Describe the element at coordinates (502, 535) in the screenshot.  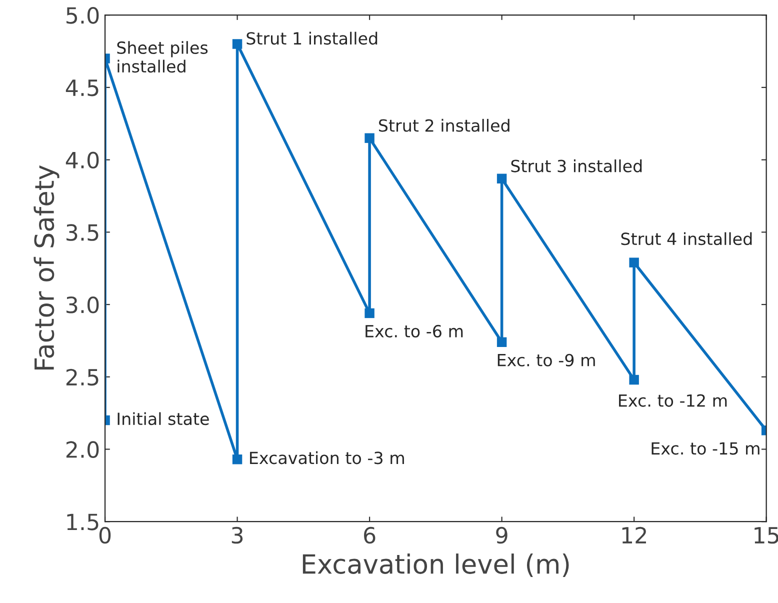
I see `x-tick-label: 9` at that location.